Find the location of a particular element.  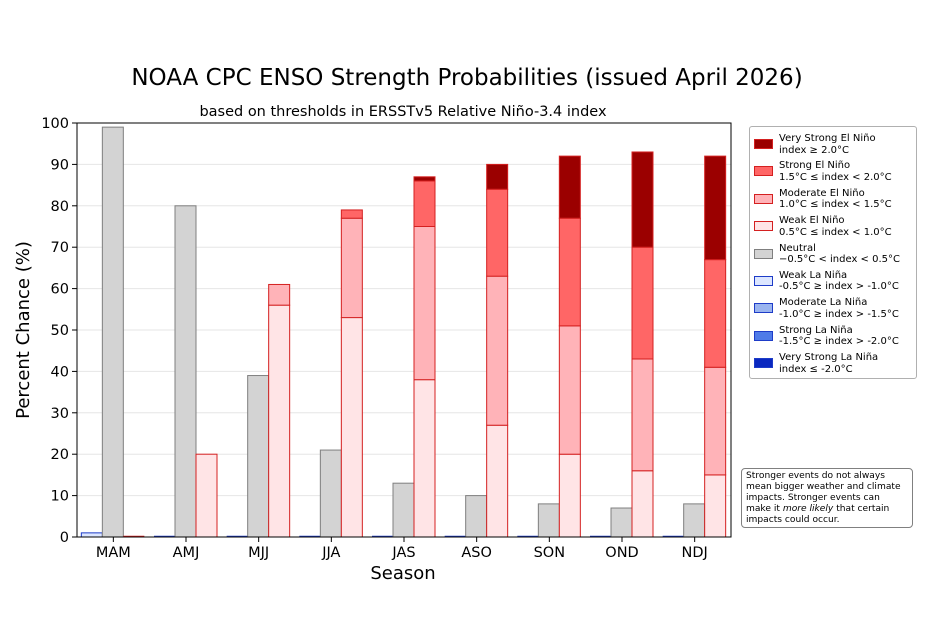

y-tick-label: 20 is located at coordinates (60, 455).